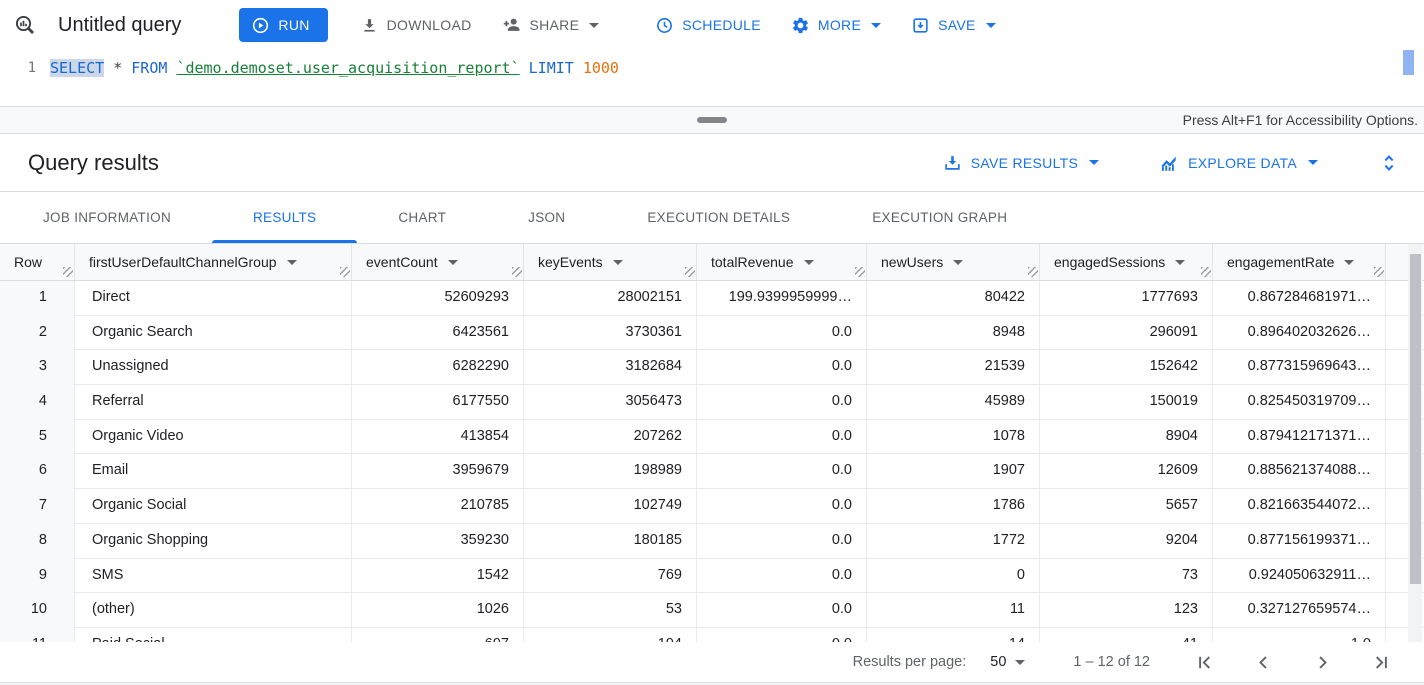  I want to click on save-results-button: SAVE RESULTS, so click(1021, 162).